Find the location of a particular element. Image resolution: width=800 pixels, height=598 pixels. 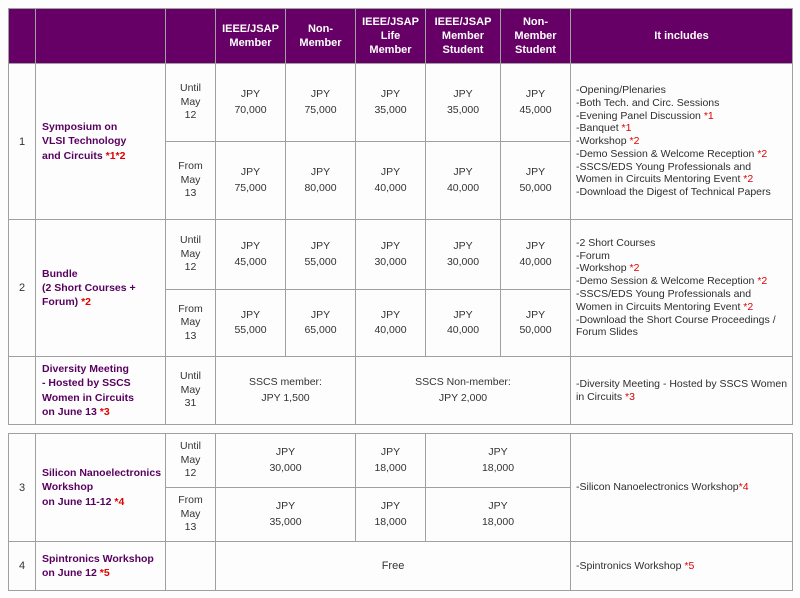

row-number-cell: 3 is located at coordinates (22, 487).